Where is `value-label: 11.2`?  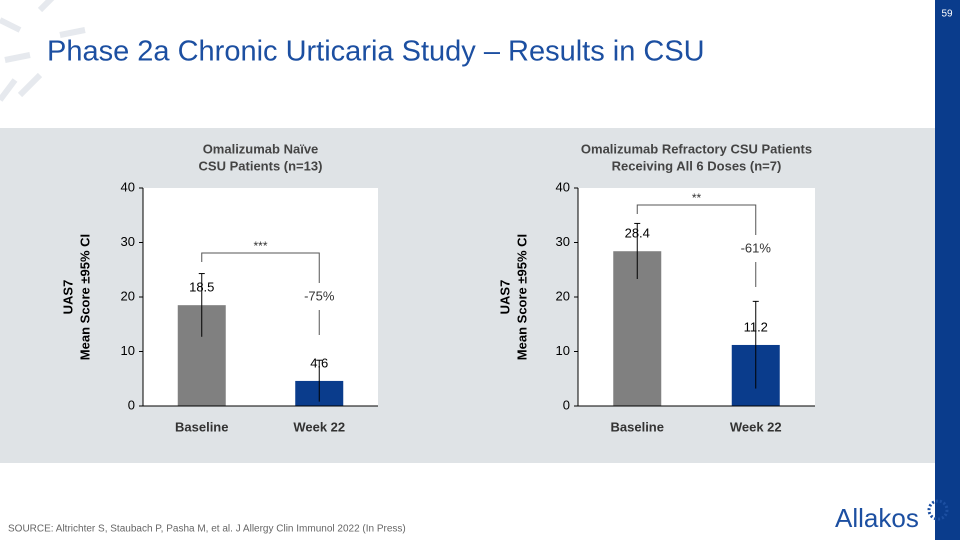 value-label: 11.2 is located at coordinates (756, 326).